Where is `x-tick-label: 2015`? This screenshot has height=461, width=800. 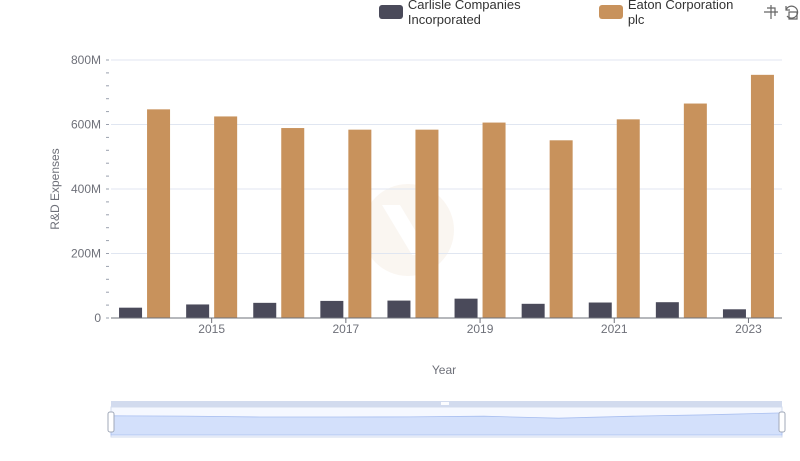 x-tick-label: 2015 is located at coordinates (211, 329).